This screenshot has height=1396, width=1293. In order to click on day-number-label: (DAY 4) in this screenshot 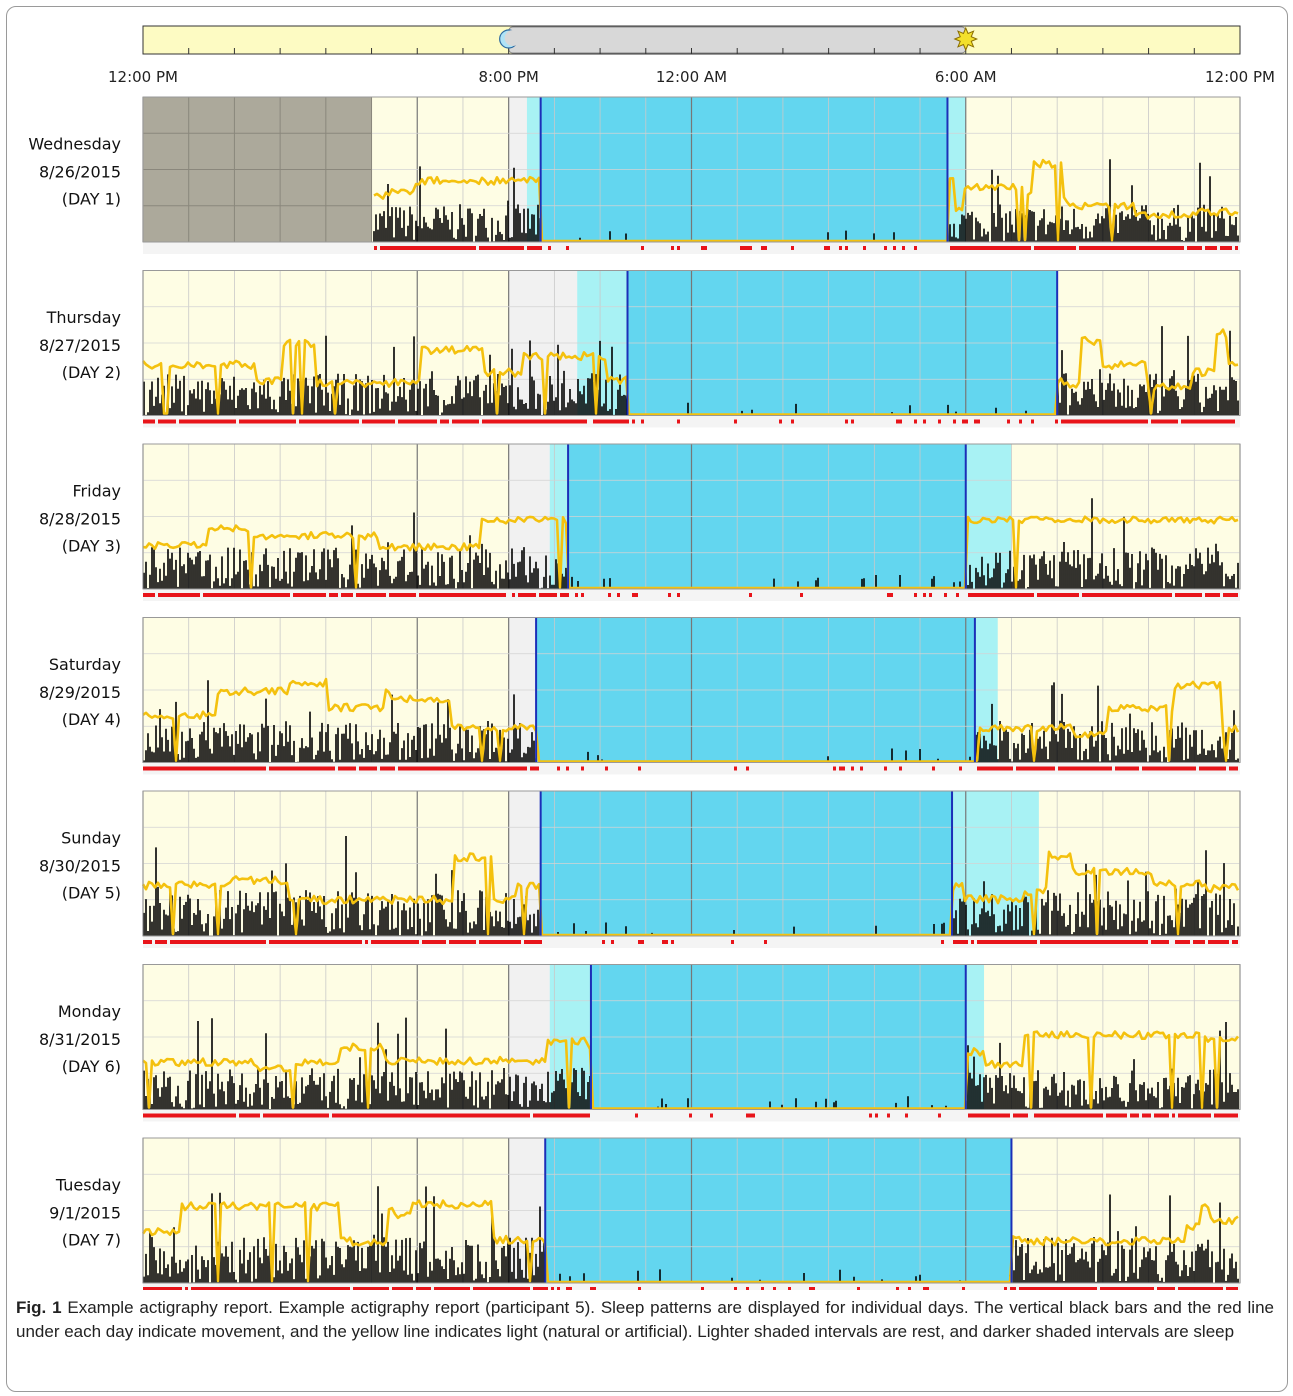, I will do `click(91, 719)`.